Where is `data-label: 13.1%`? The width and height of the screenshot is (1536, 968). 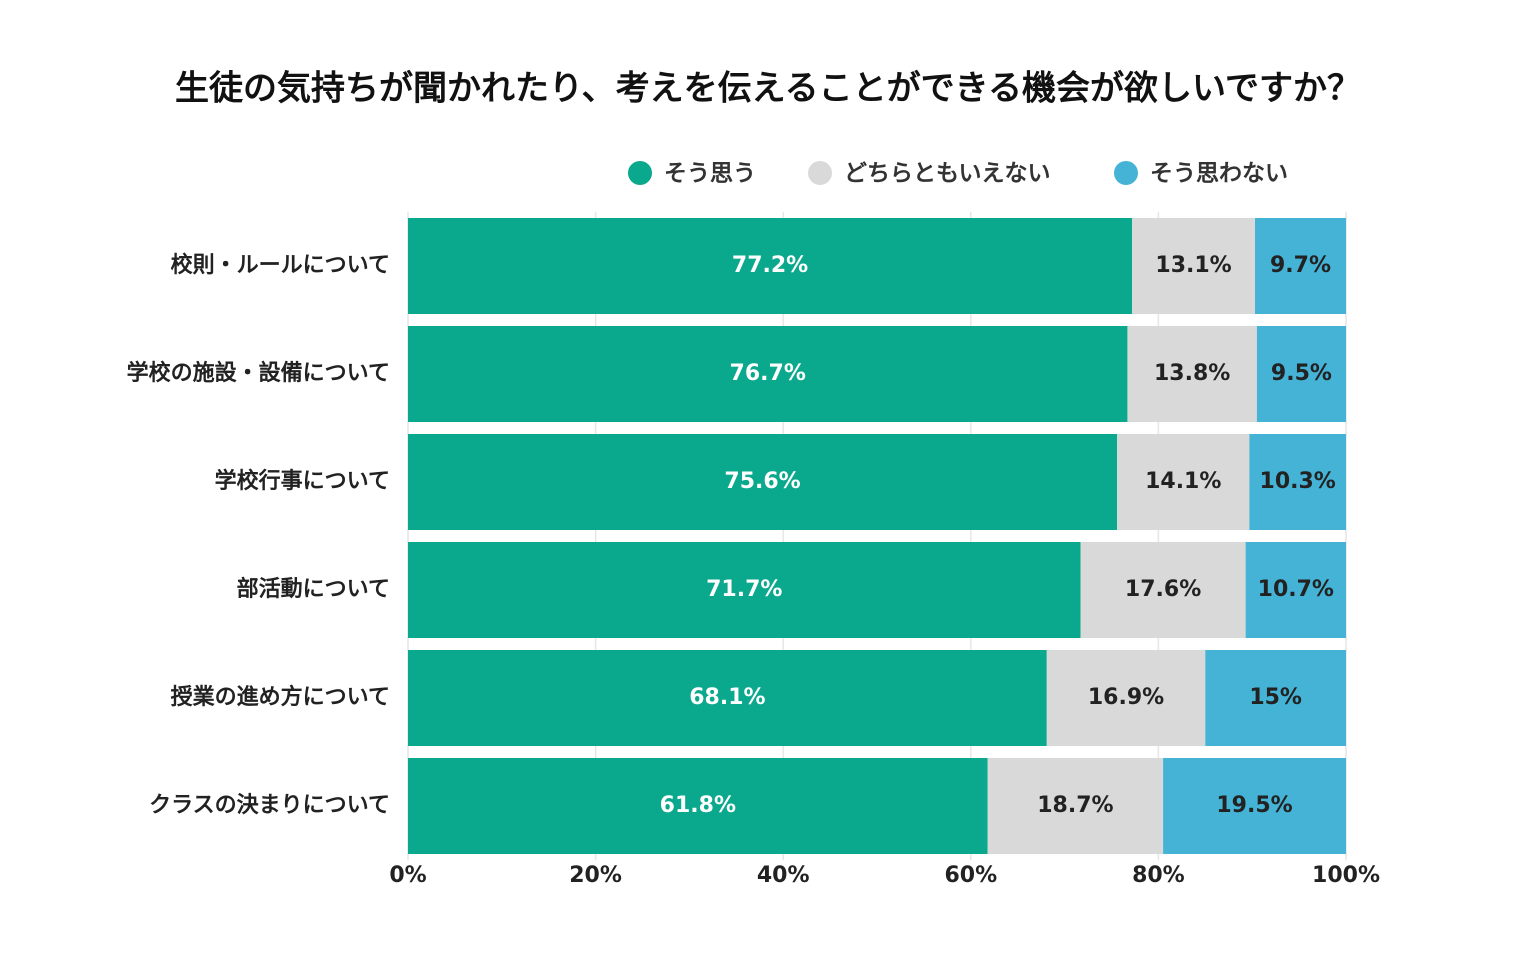 data-label: 13.1% is located at coordinates (1193, 265).